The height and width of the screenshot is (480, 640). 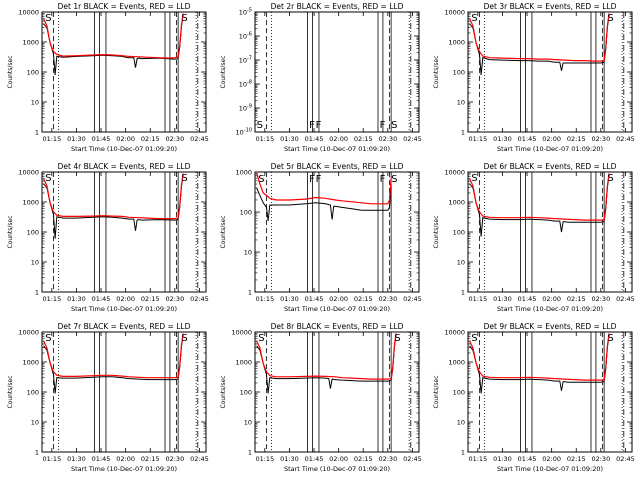 What do you see at coordinates (394, 179) in the screenshot?
I see `marker-s-5: S` at bounding box center [394, 179].